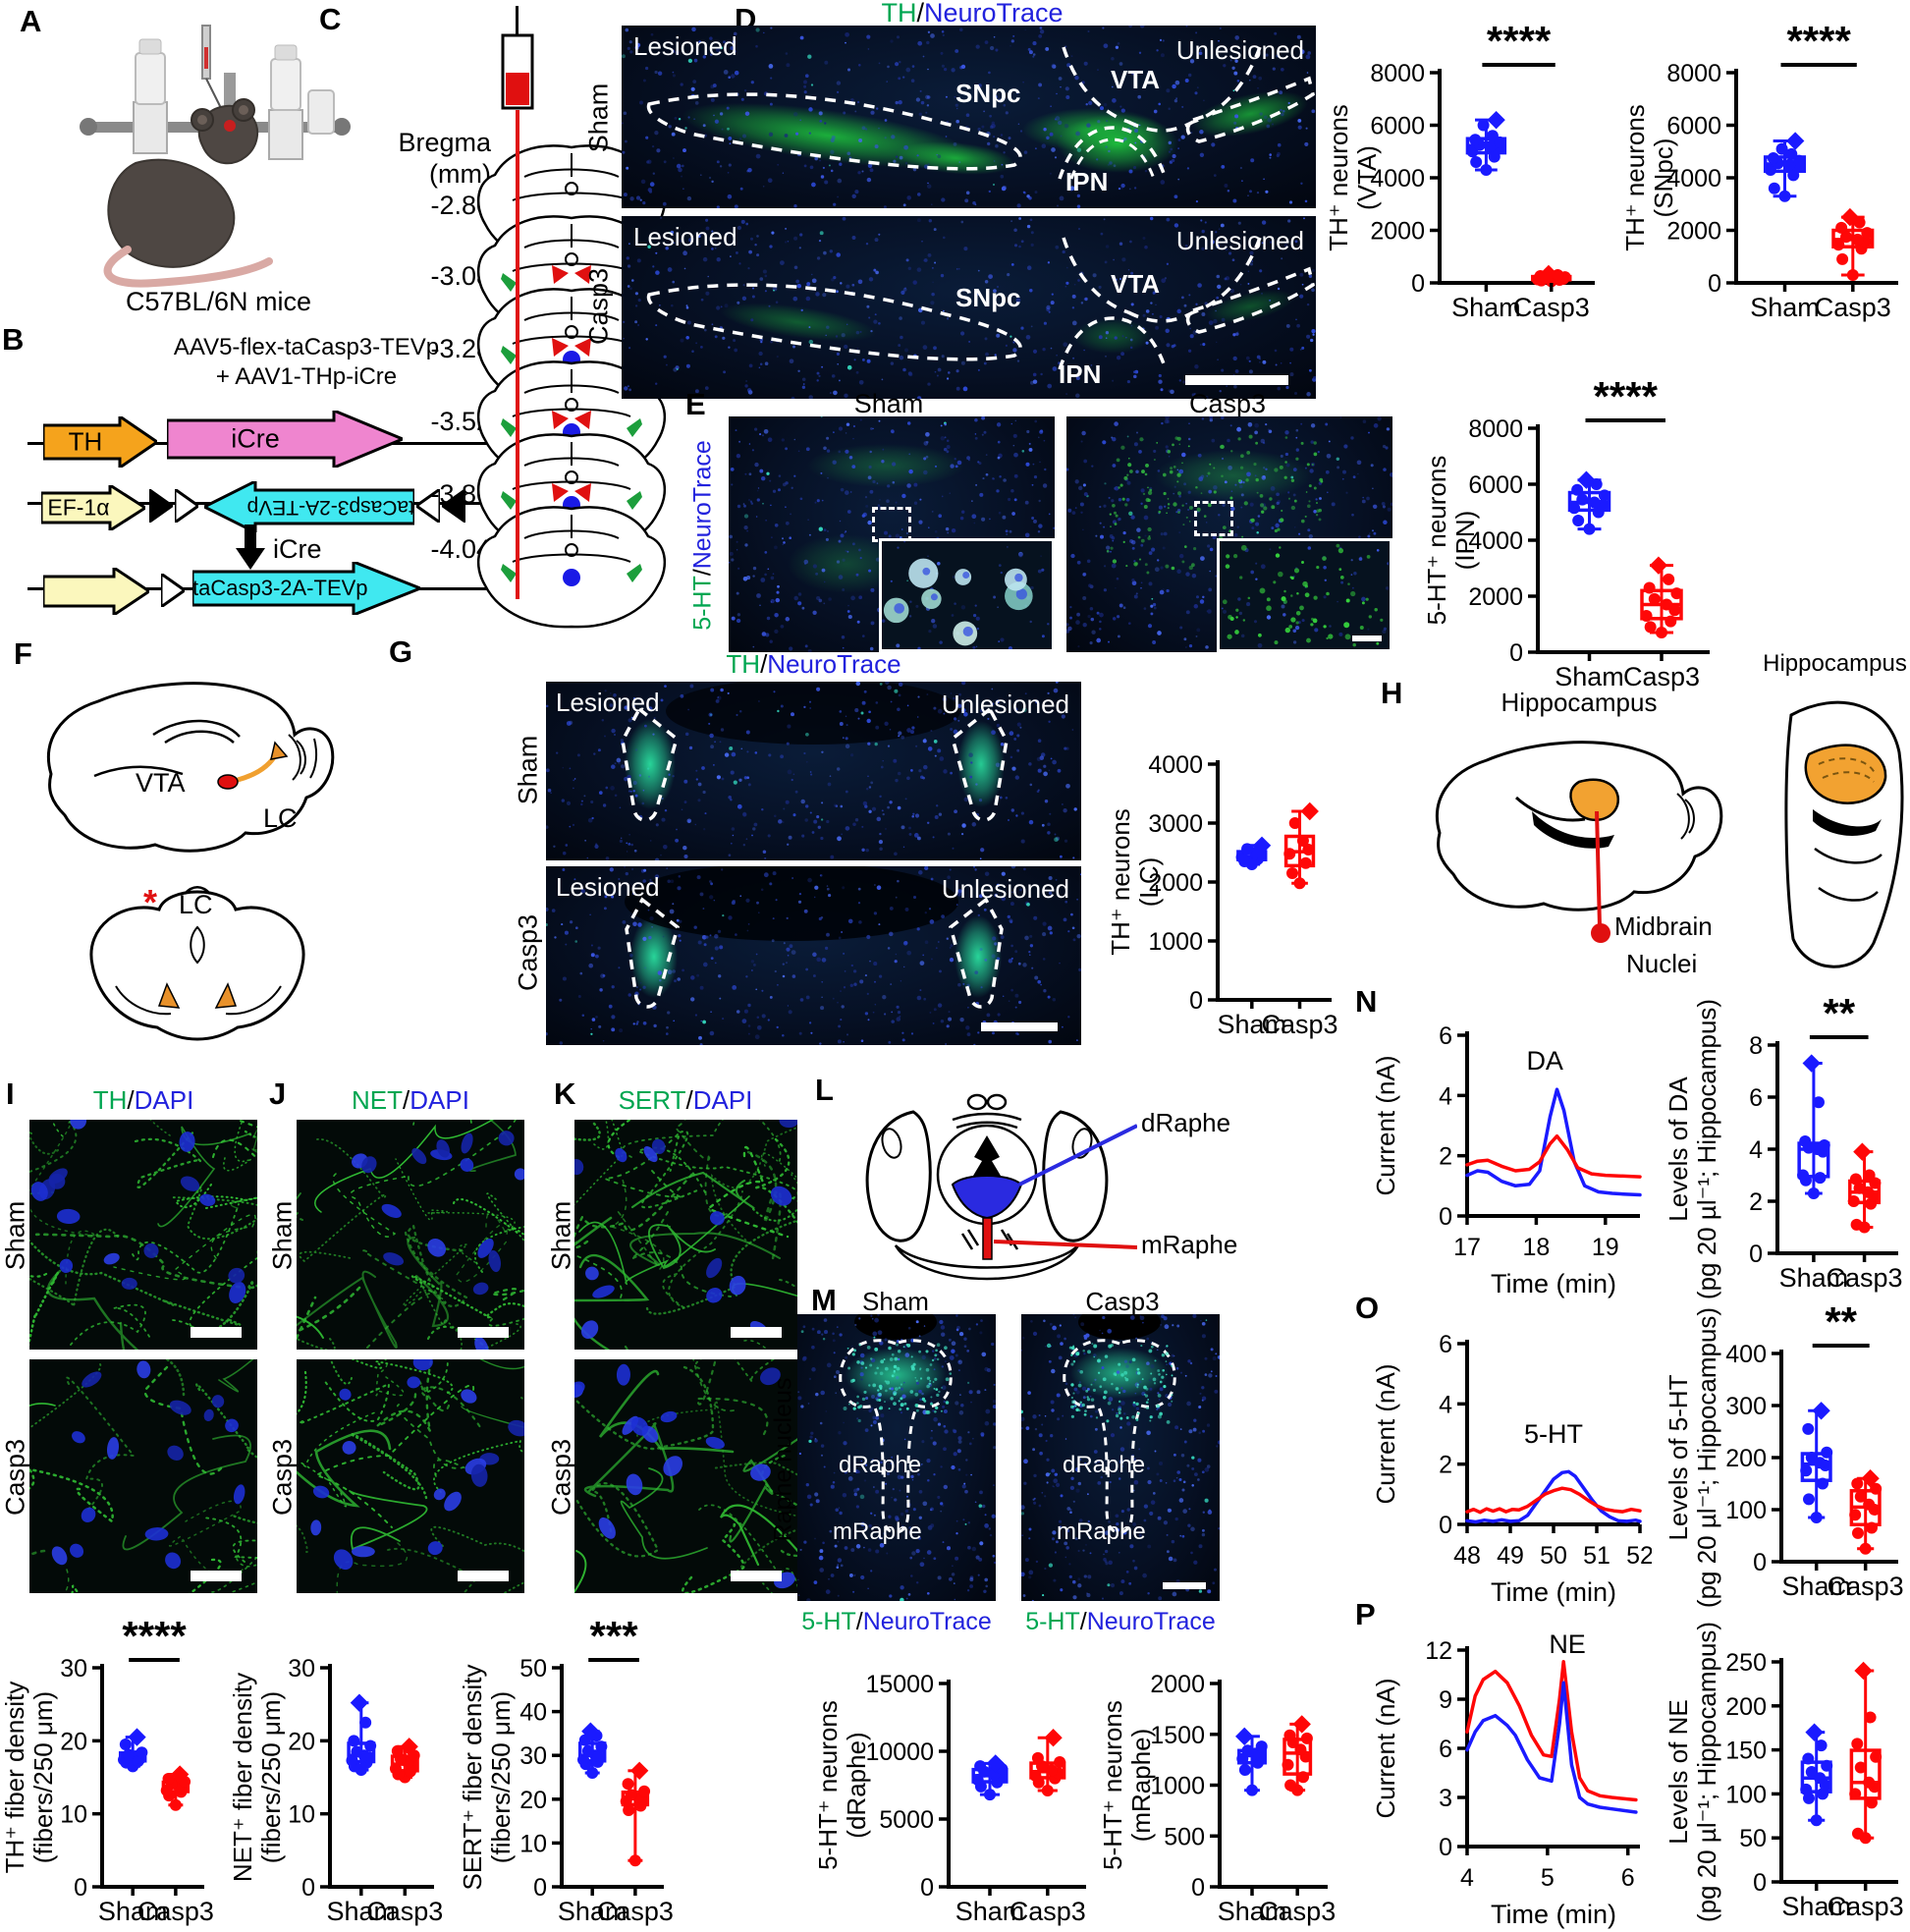 The image size is (1910, 1932). What do you see at coordinates (895, 1301) in the screenshot?
I see `col-label-sham: Sham` at bounding box center [895, 1301].